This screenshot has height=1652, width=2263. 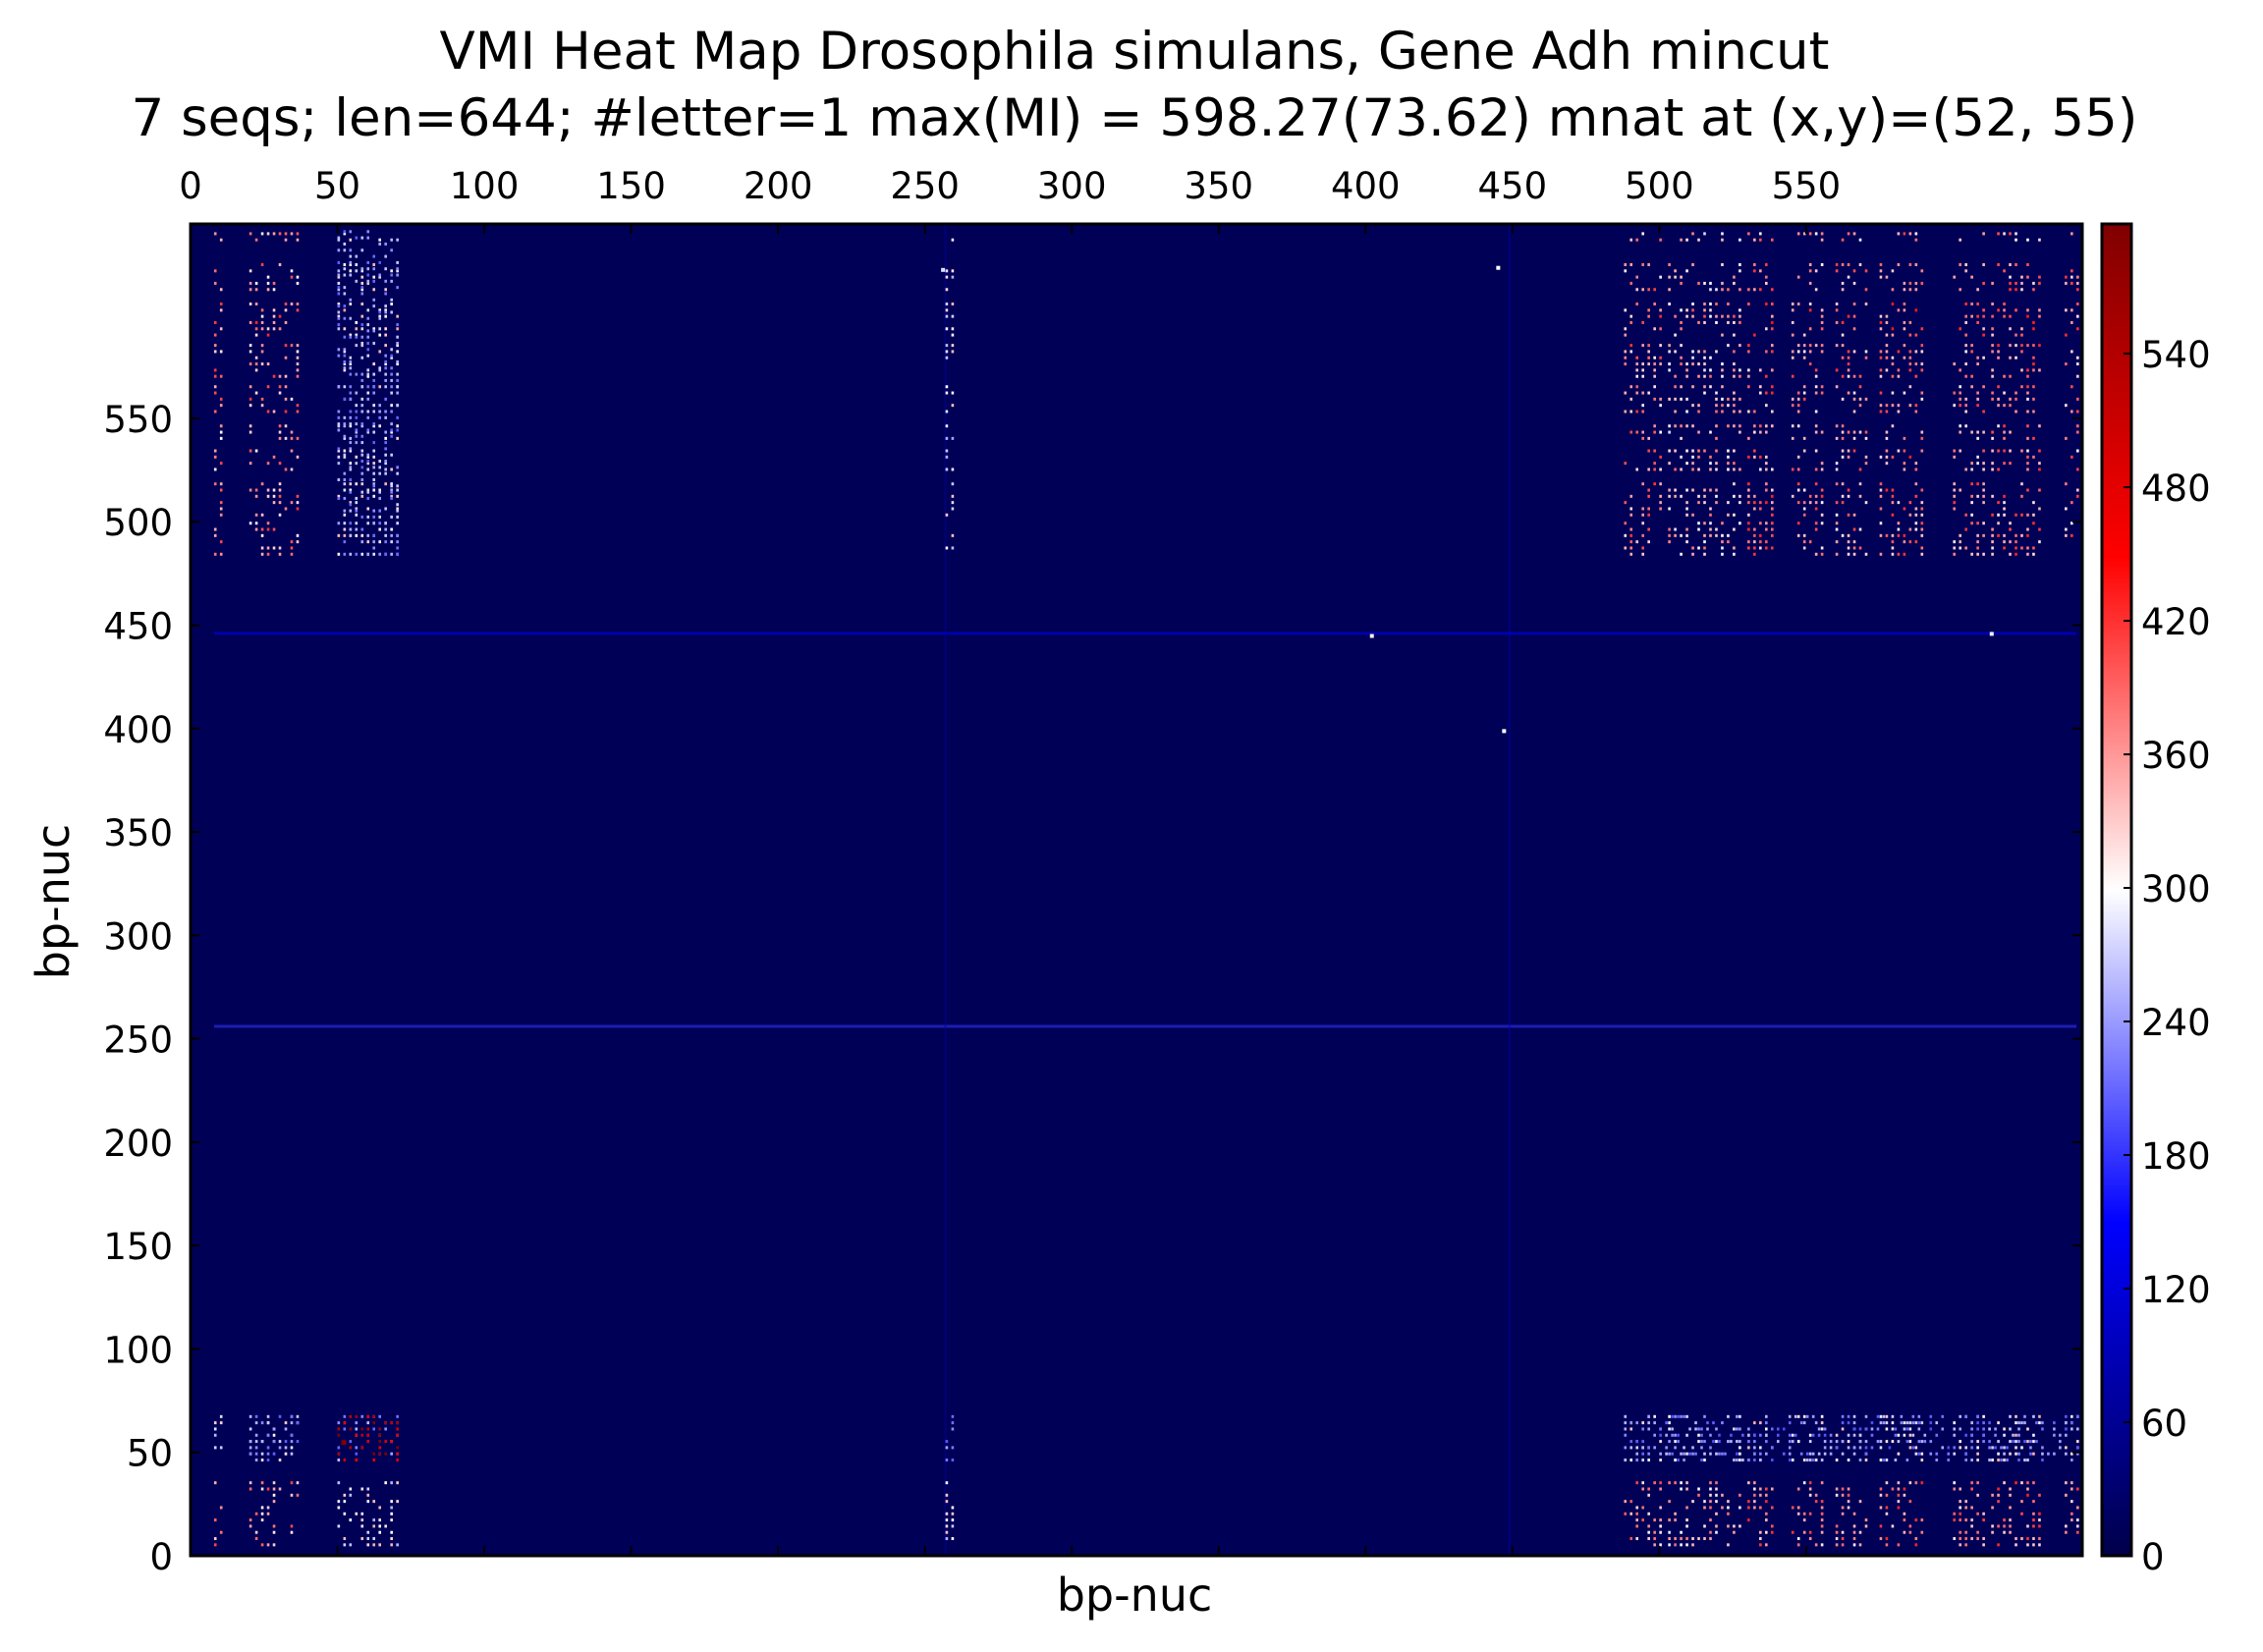 I want to click on colorbar-tick-label: 0, so click(x=2153, y=1557).